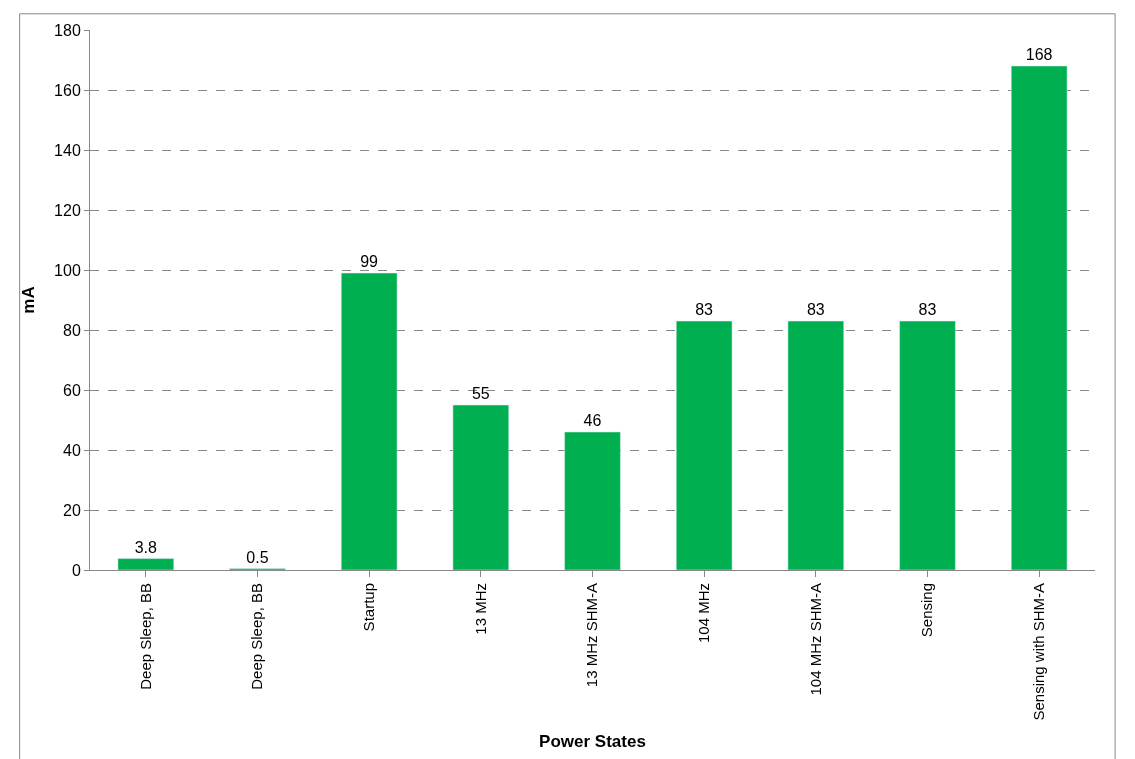 The width and height of the screenshot is (1135, 759). What do you see at coordinates (257, 557) in the screenshot?
I see `data-label: 0.5` at bounding box center [257, 557].